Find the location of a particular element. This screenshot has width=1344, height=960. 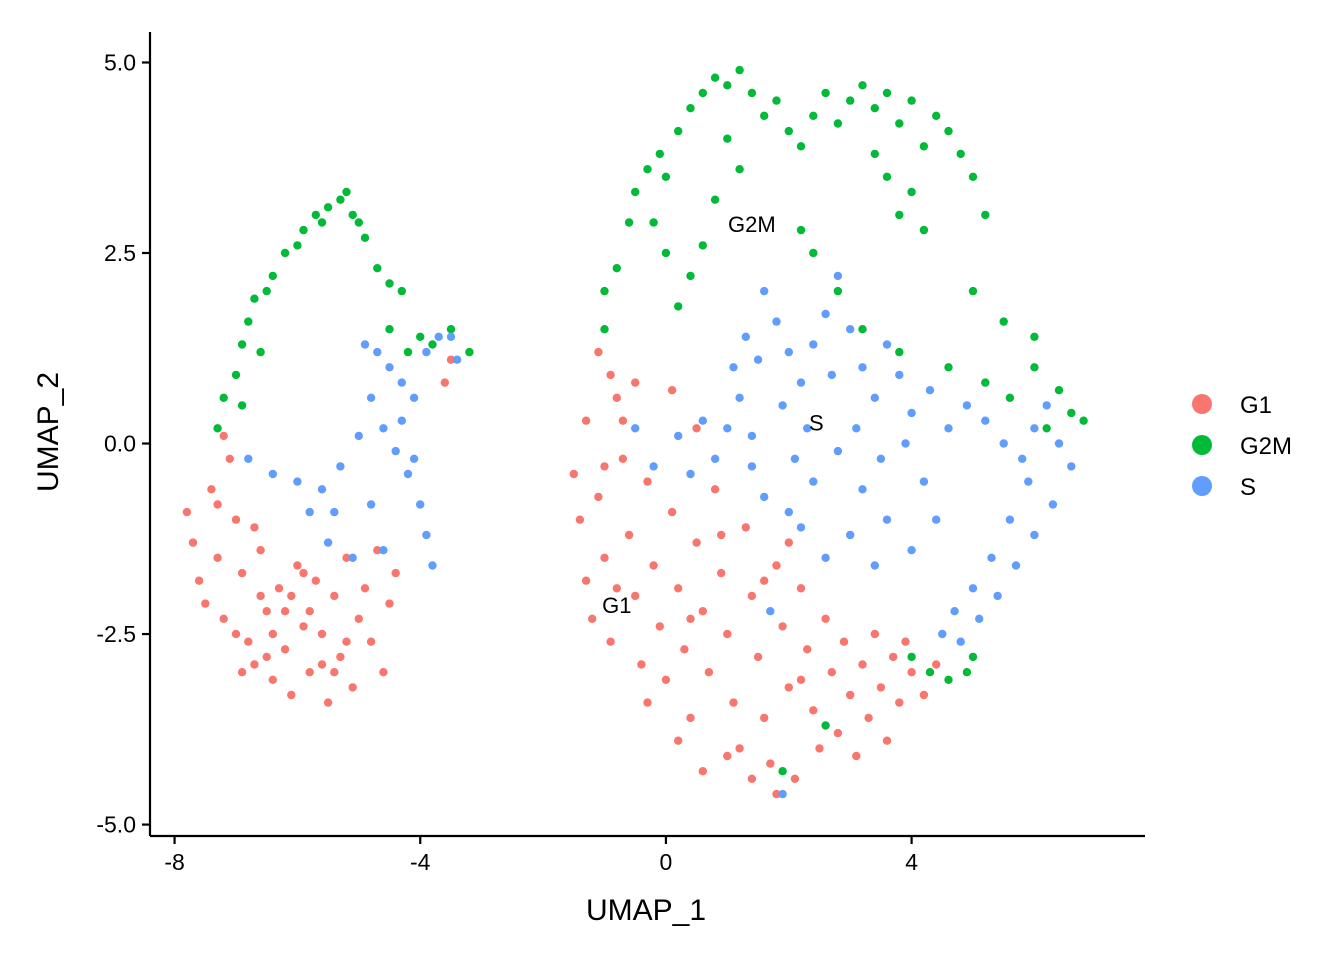

legend-item-g1: G1 is located at coordinates (1232, 405).